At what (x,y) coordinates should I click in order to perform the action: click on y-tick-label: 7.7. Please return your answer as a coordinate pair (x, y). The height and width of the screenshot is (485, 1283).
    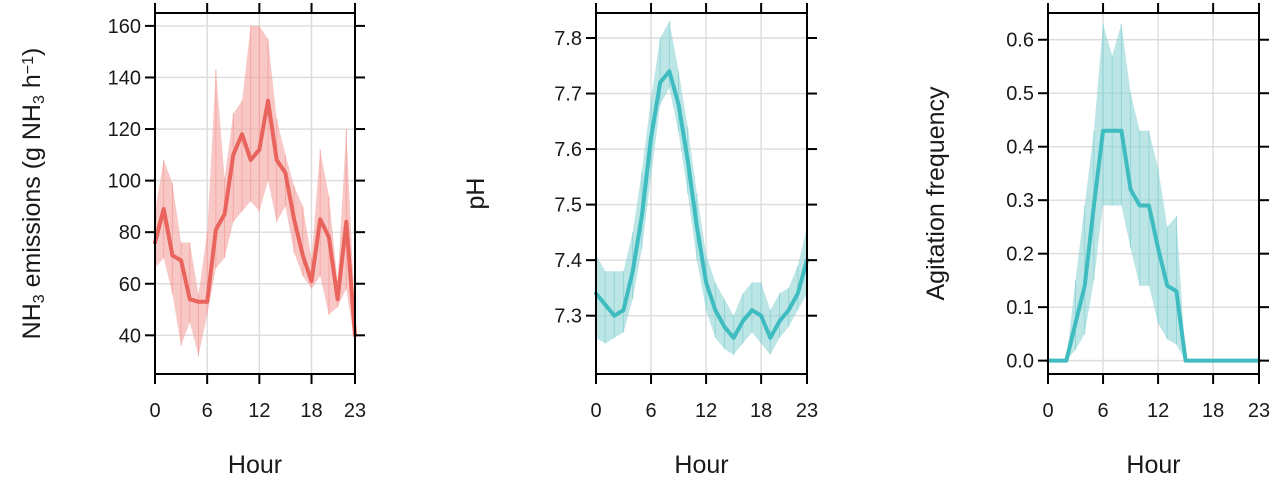
    Looking at the image, I should click on (568, 95).